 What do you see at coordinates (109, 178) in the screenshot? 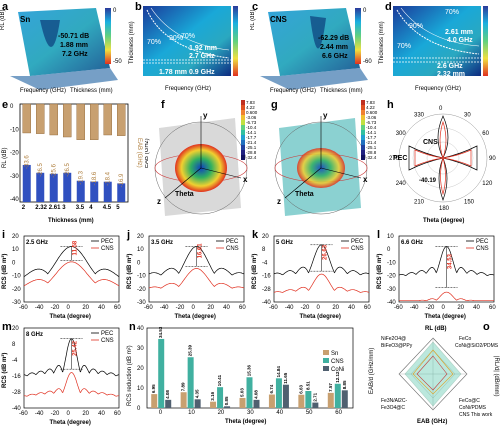
I see `data-label: -18.4` at bounding box center [109, 178].